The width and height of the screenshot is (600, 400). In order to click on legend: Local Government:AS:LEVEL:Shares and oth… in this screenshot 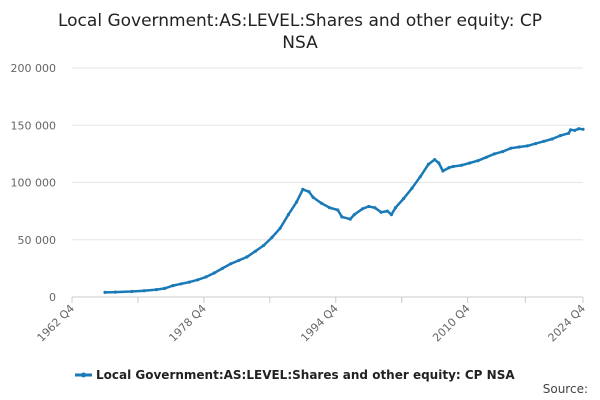, I will do `click(295, 375)`.